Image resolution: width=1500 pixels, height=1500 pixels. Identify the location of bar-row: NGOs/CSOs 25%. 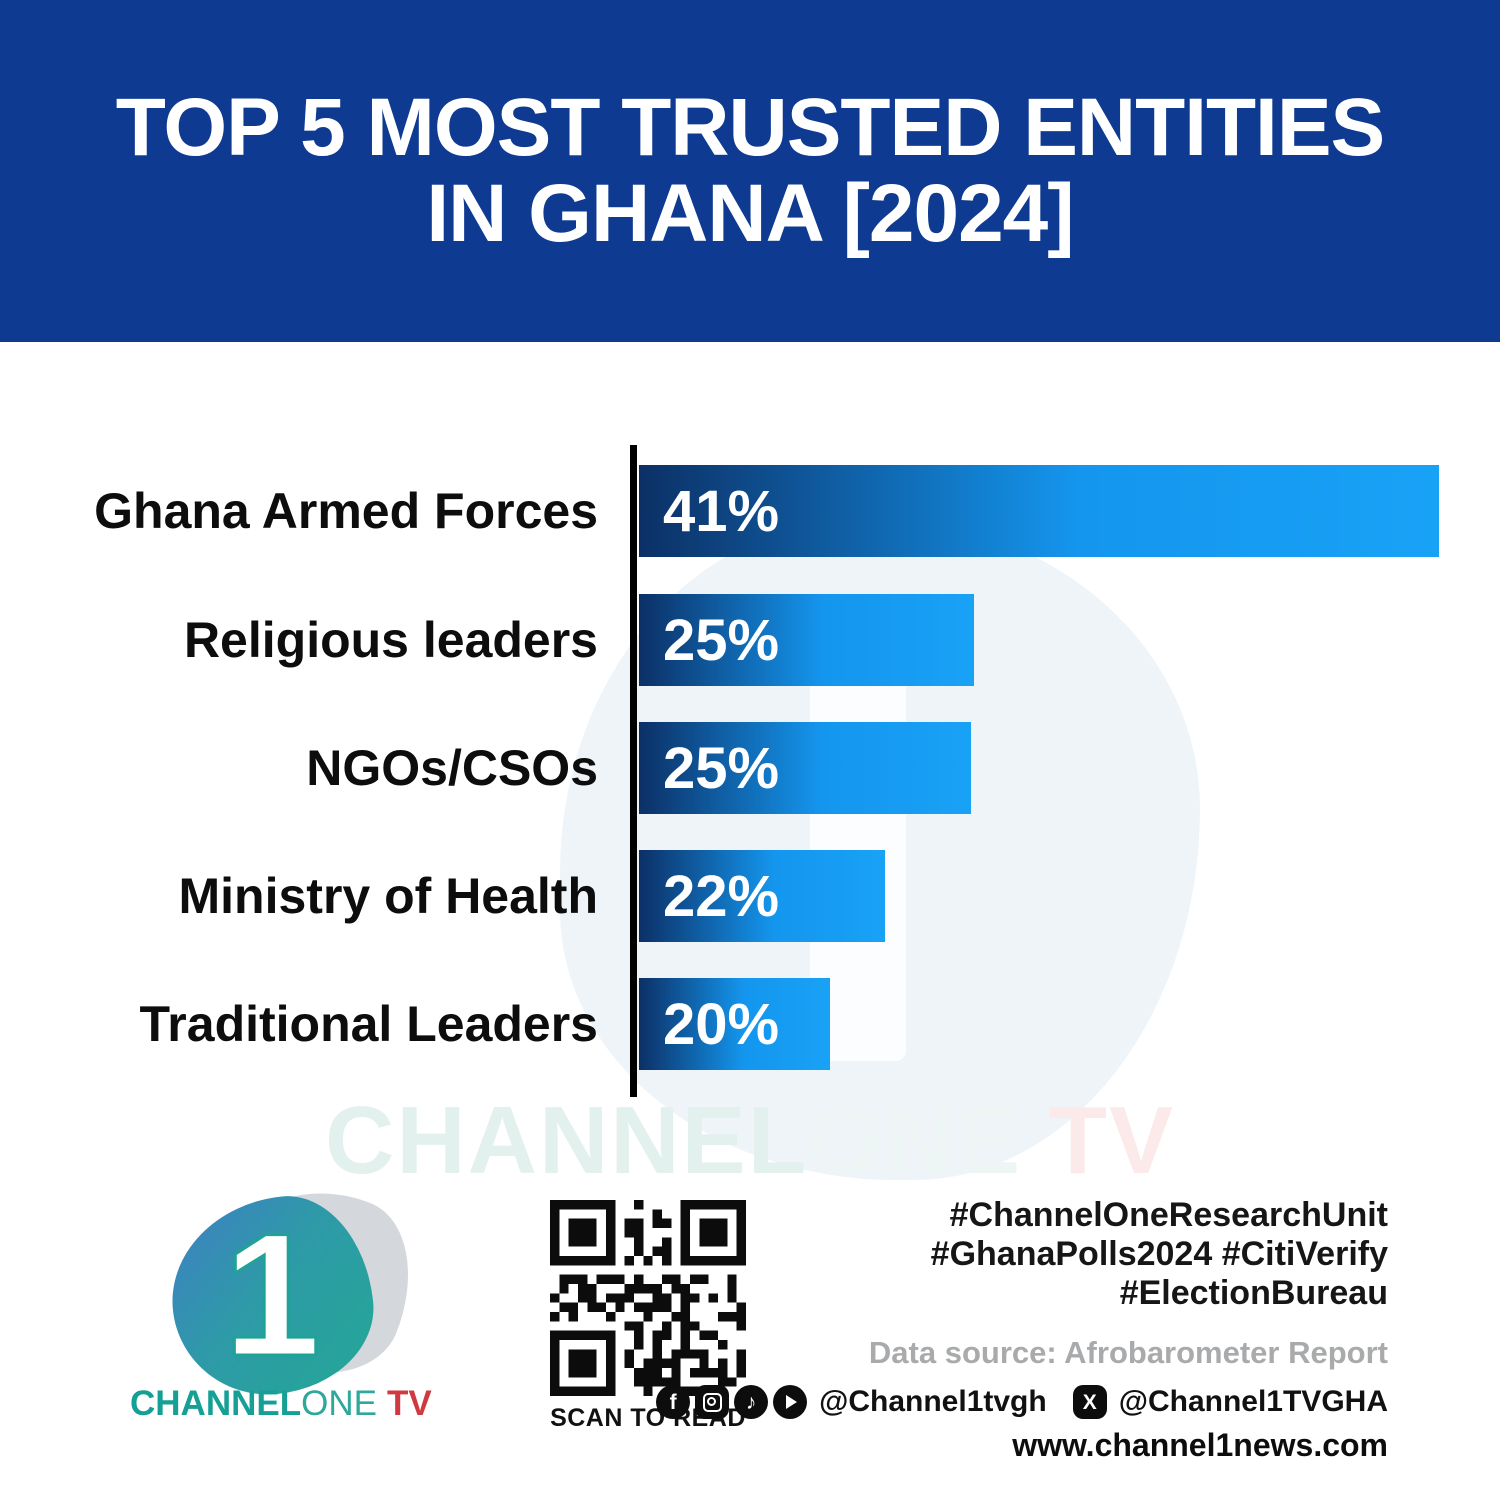
(750, 768).